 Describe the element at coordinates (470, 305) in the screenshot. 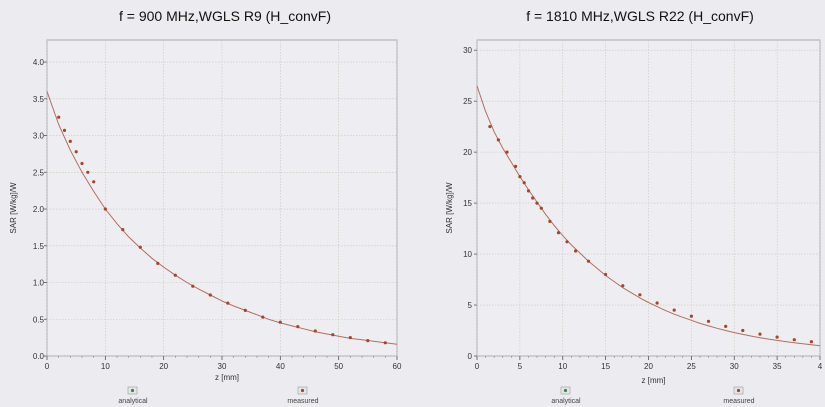

I see `y-tick-label: 5` at that location.